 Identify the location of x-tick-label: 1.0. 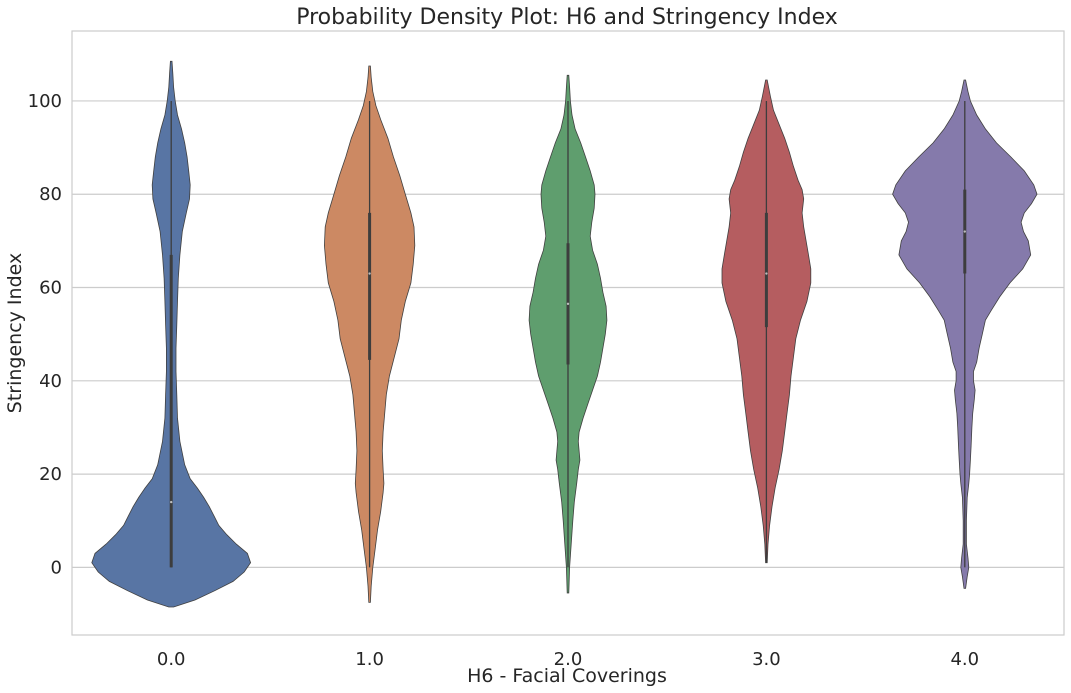
(369, 659).